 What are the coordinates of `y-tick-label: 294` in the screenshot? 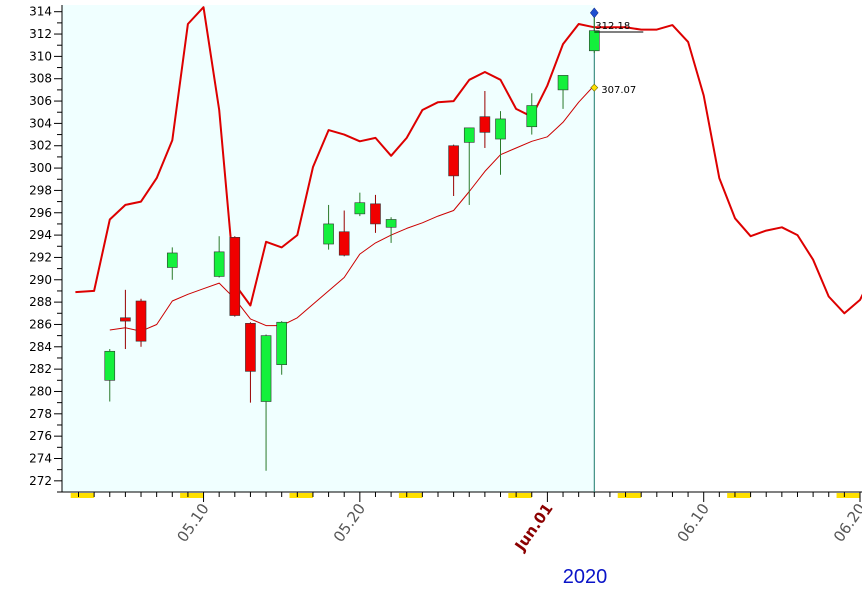 It's located at (40, 235).